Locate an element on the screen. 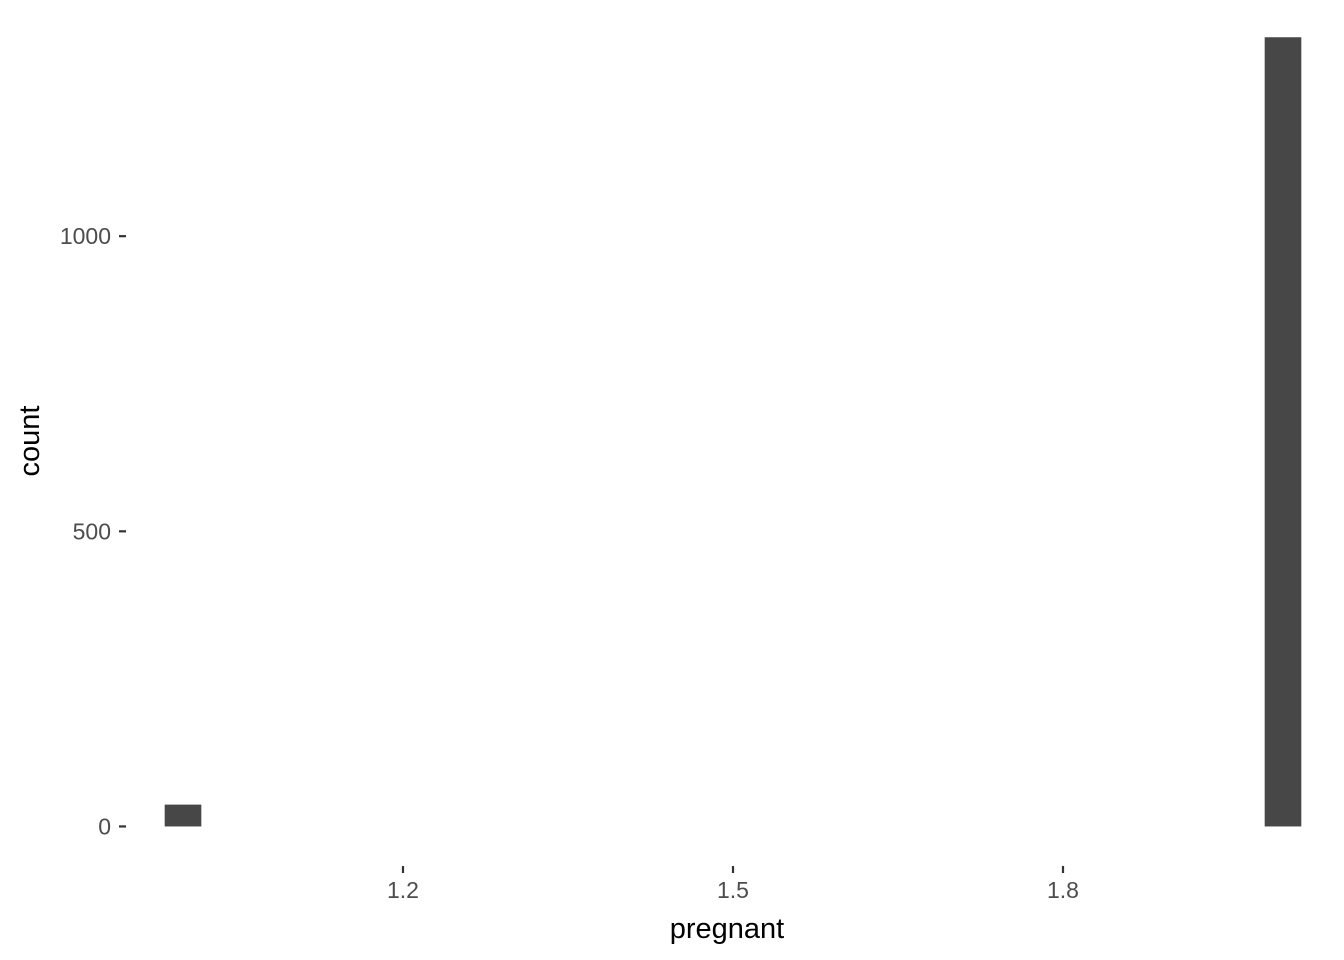 This screenshot has width=1344, height=960. x-tick-label: 1.5 is located at coordinates (733, 890).